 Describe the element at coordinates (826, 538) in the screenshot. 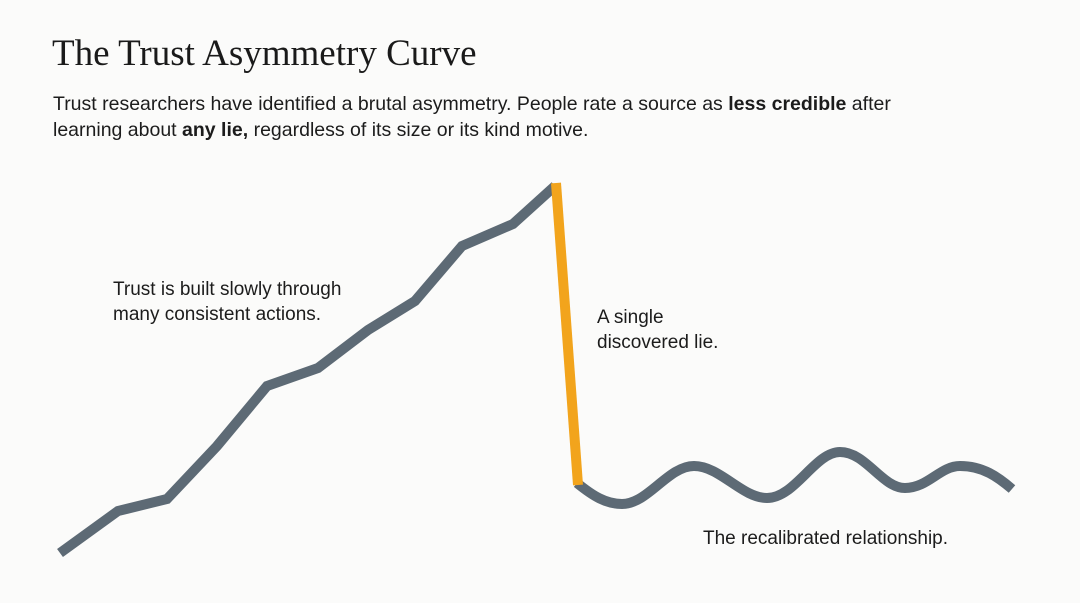

I see `annotation-recalibrated-relationship: The recalibrated relationship.` at that location.